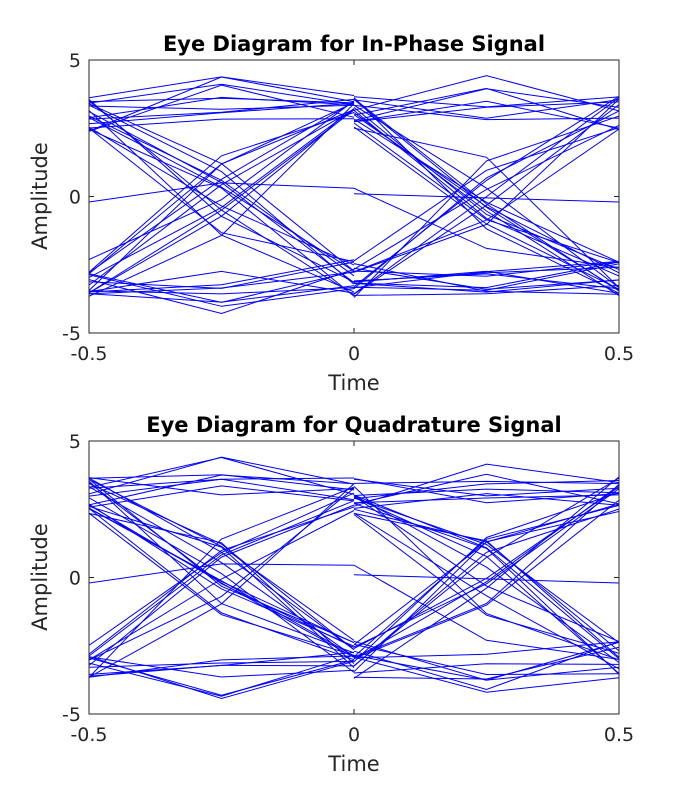 The width and height of the screenshot is (683, 802). Describe the element at coordinates (354, 44) in the screenshot. I see `chart-title: Eye Diagram for In-Phase Signal` at that location.